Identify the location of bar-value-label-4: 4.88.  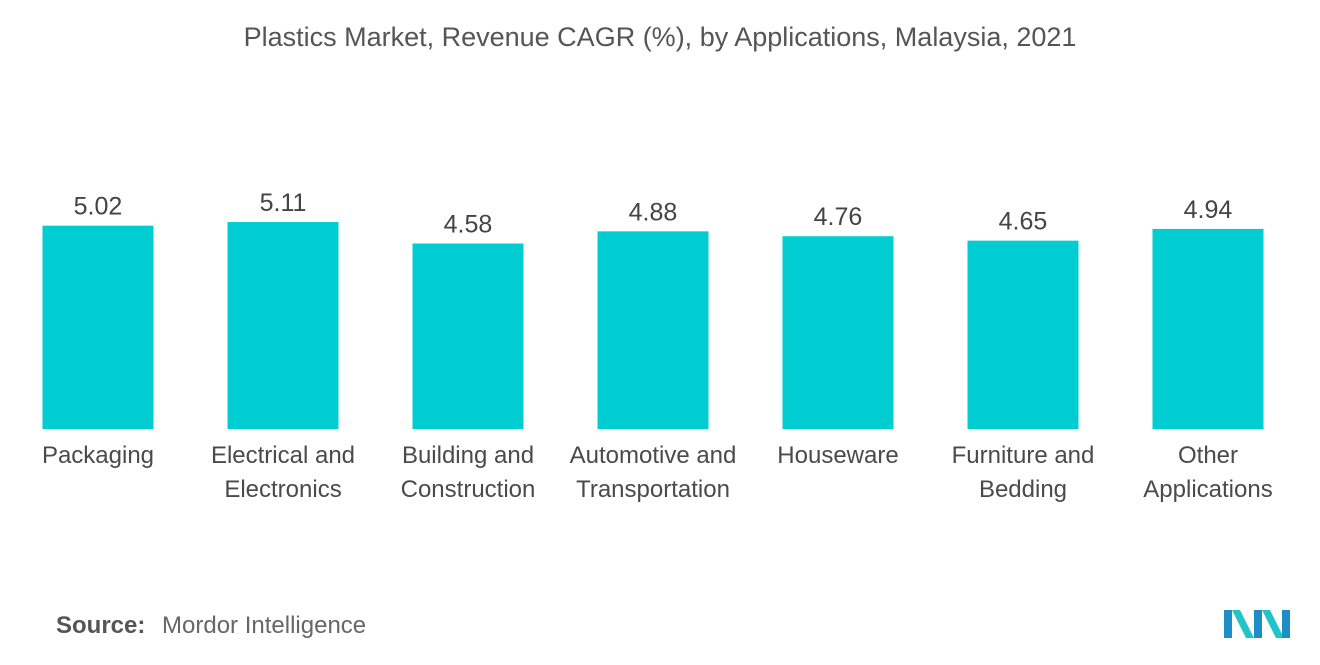
(653, 212).